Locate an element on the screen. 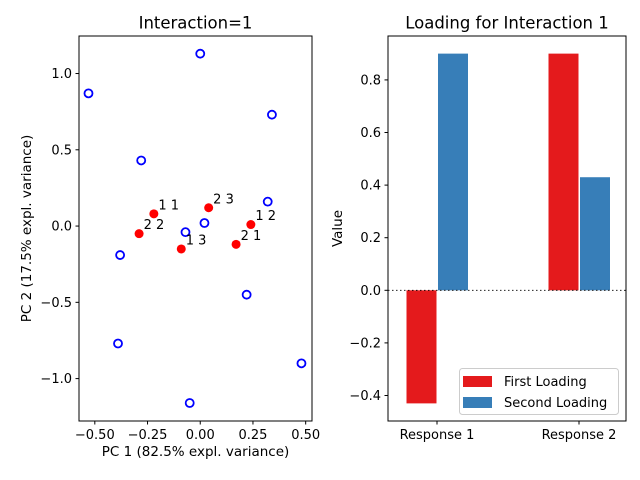 Image resolution: width=640 pixels, height=480 pixels. x-tick-label: Response 2 is located at coordinates (579, 435).